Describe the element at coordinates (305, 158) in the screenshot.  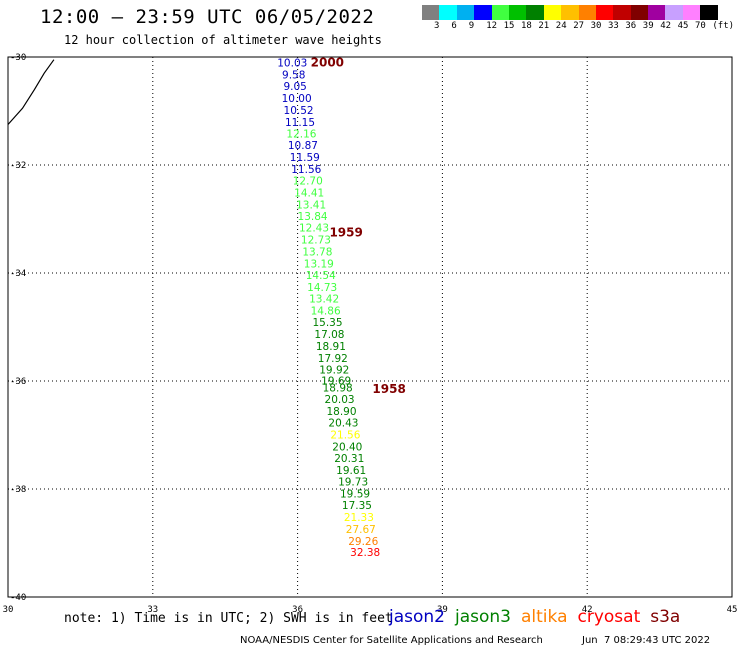
I see `wave-height-value: 11.59` at that location.